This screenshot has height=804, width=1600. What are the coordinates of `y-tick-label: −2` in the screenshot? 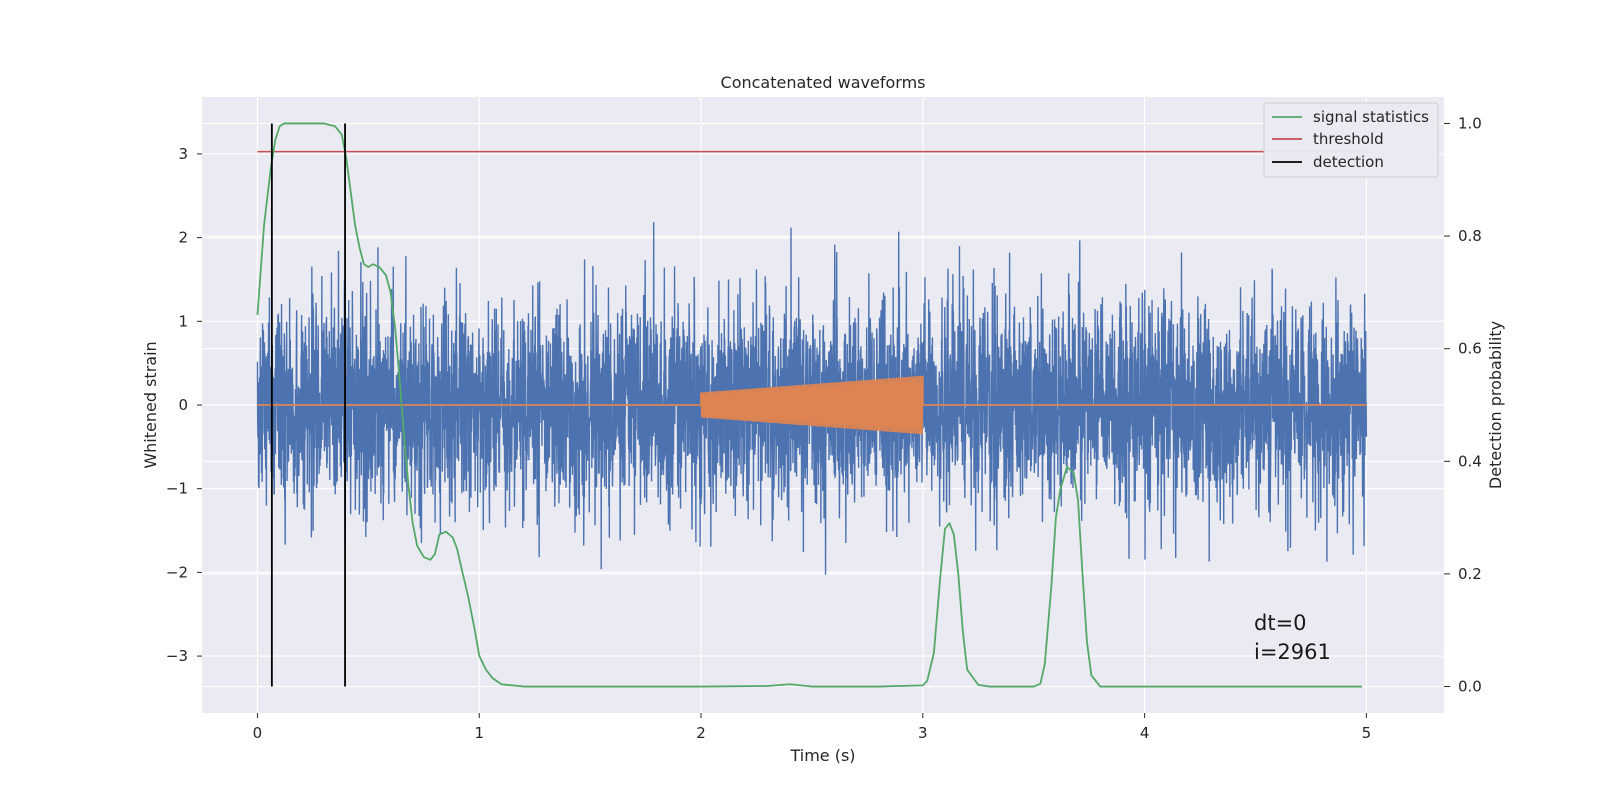 It's located at (177, 572).